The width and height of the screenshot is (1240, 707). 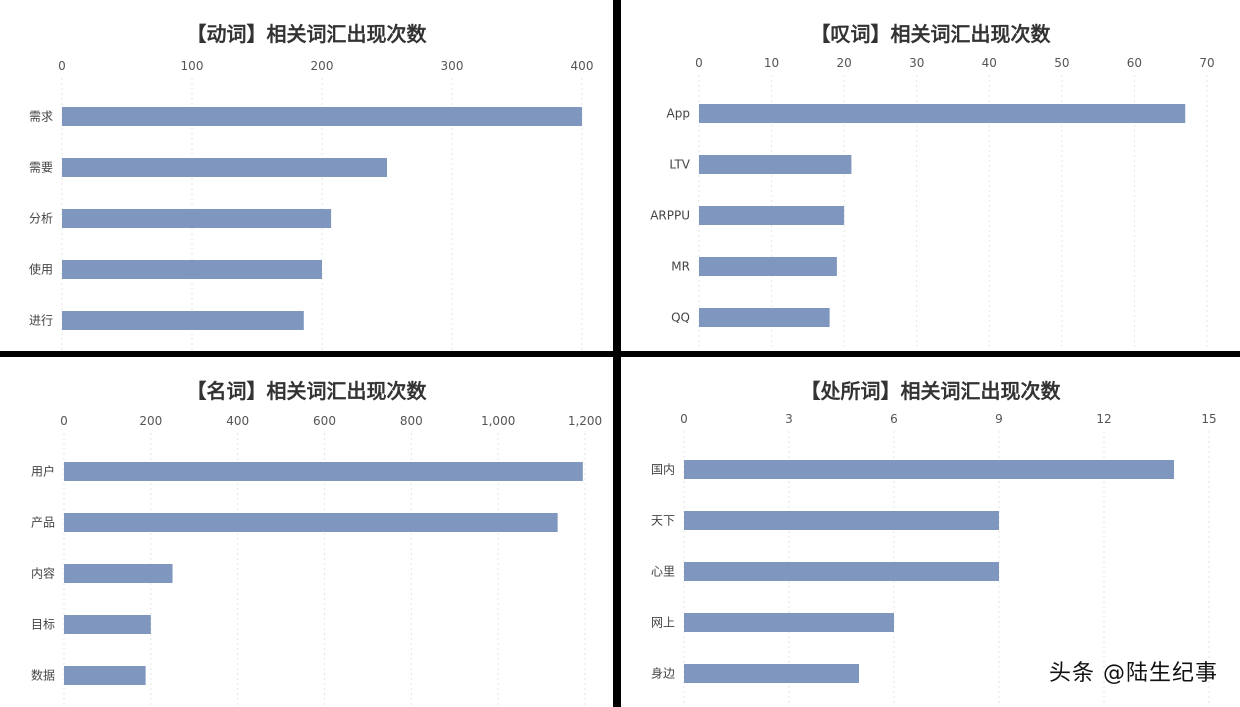 I want to click on category-label: 数据, so click(x=43, y=675).